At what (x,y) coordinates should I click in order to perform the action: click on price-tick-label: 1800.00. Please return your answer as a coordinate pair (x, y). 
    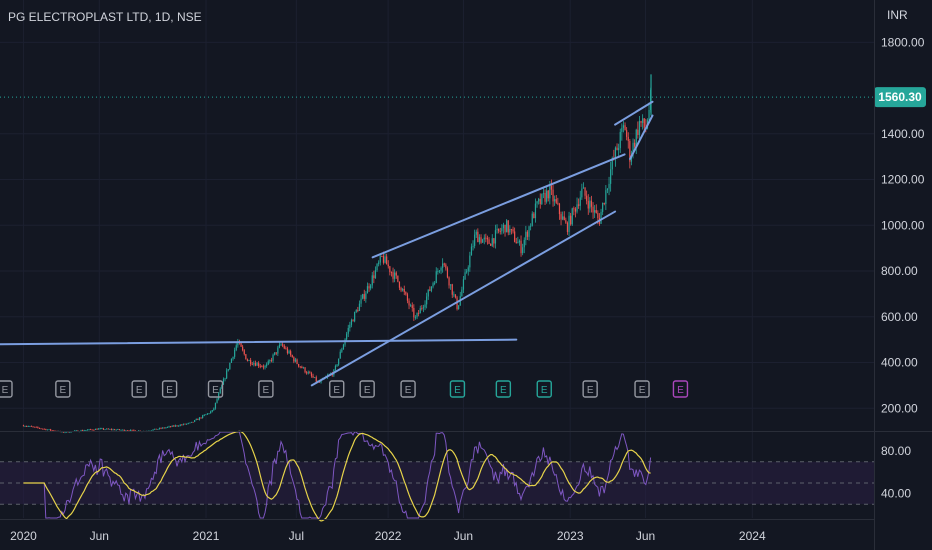
    Looking at the image, I should click on (903, 42).